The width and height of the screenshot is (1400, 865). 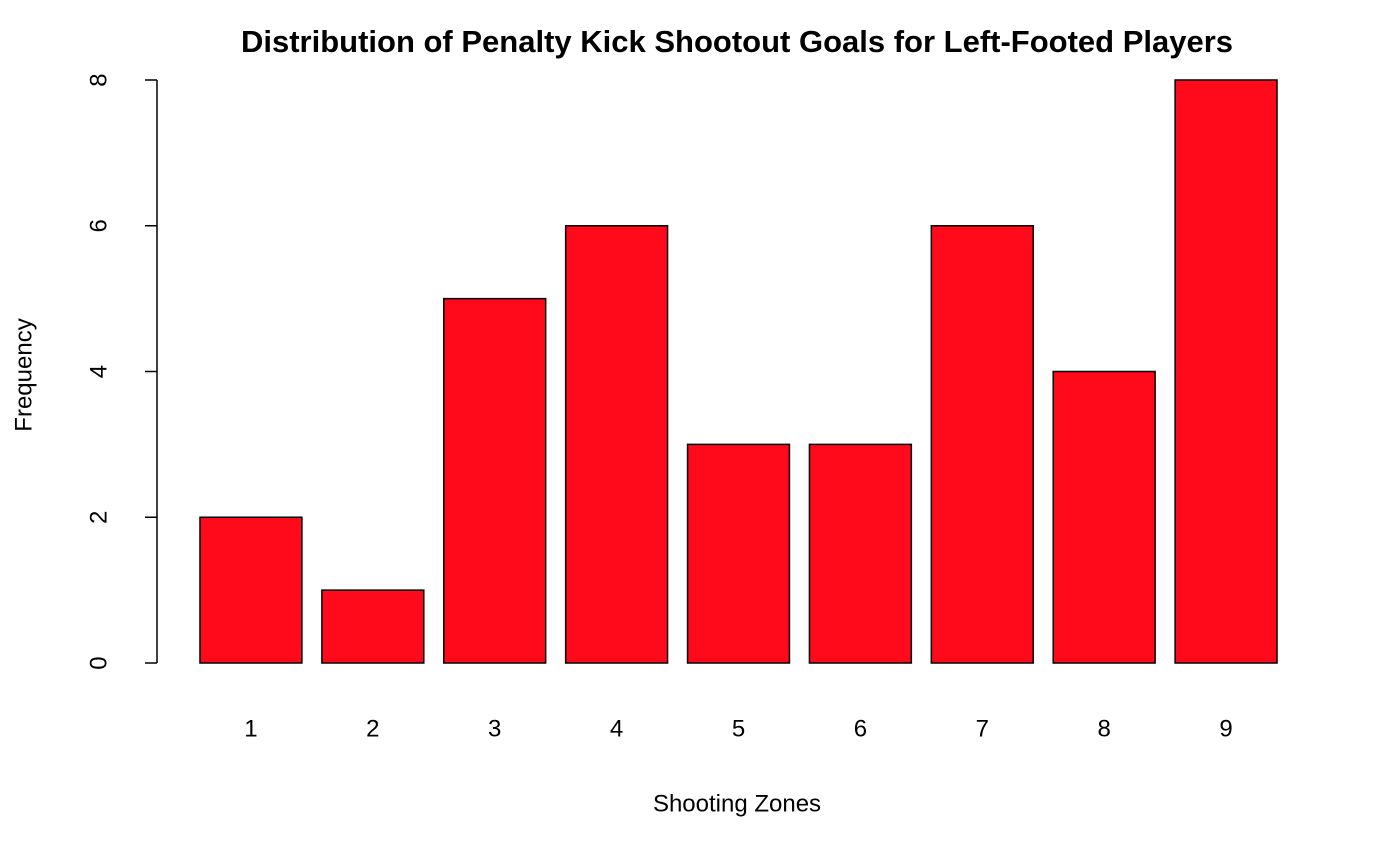 What do you see at coordinates (1103, 728) in the screenshot?
I see `x-tick-label: 8` at bounding box center [1103, 728].